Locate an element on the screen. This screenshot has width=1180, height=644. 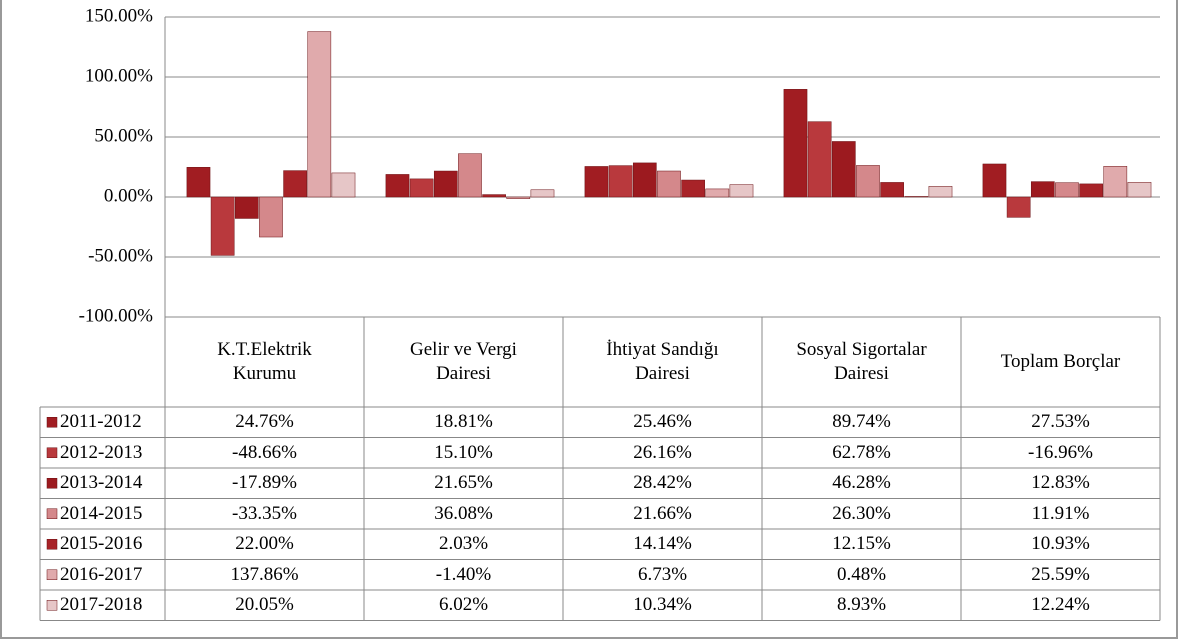
value-label: 18.81% is located at coordinates (463, 422).